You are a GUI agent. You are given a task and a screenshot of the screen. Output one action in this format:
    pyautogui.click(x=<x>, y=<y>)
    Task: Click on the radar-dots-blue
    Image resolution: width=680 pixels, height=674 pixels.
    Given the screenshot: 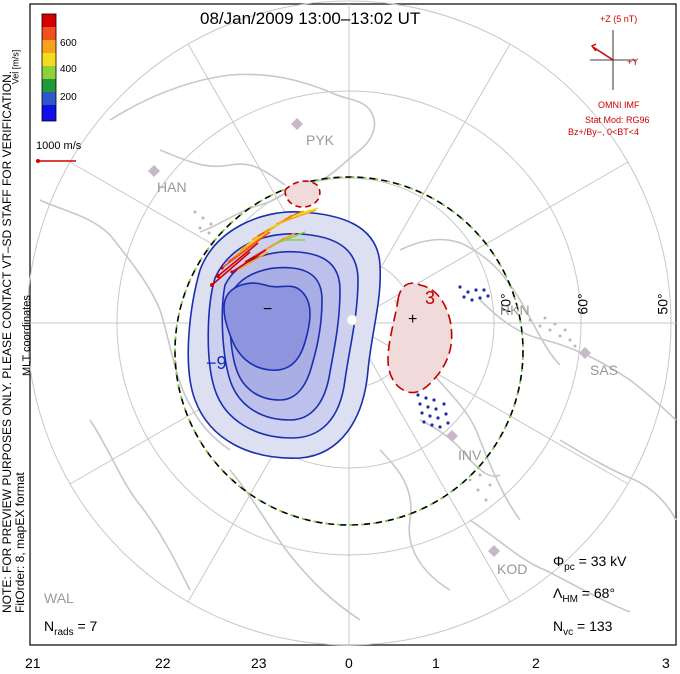 What is the action you would take?
    pyautogui.click(x=453, y=357)
    